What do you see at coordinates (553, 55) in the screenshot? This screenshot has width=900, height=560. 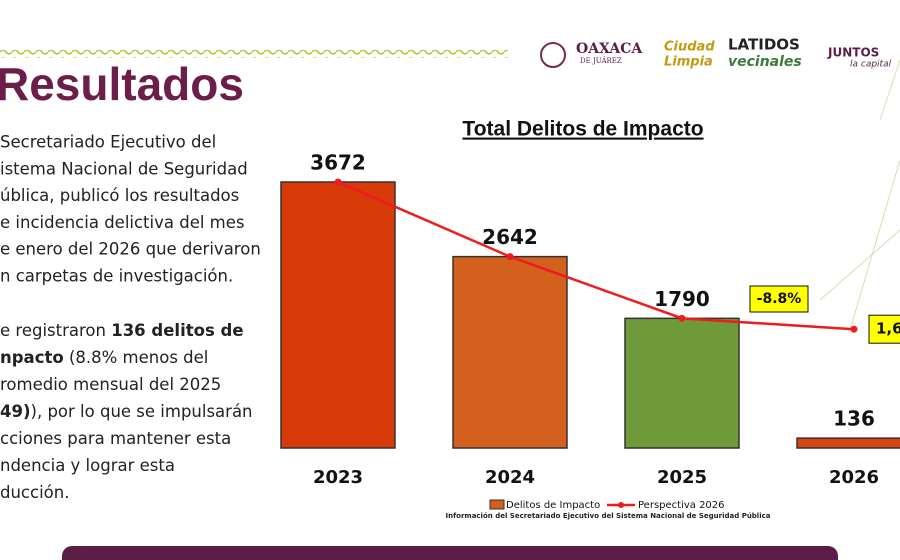 I see `logo` at bounding box center [553, 55].